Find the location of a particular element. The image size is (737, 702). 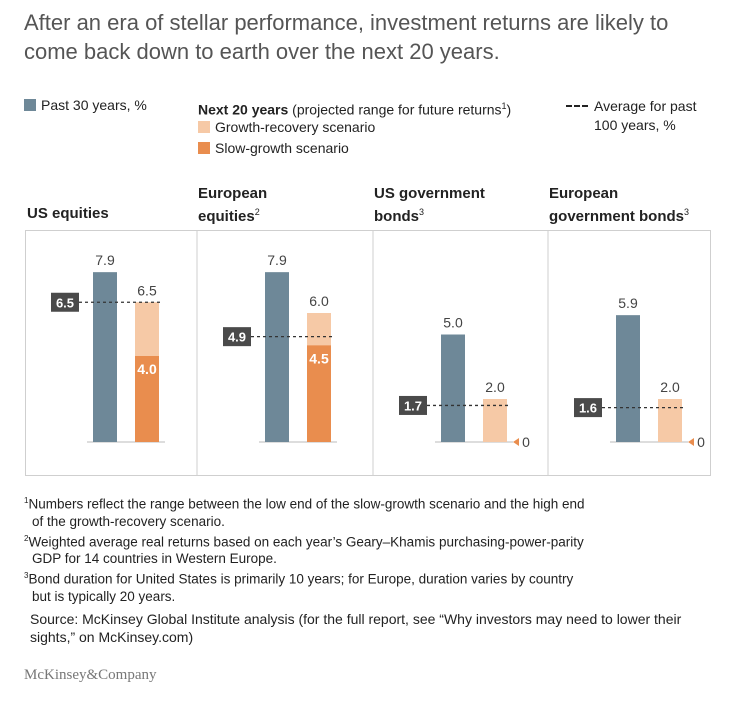

footnote-sup: 1 is located at coordinates (26, 500).